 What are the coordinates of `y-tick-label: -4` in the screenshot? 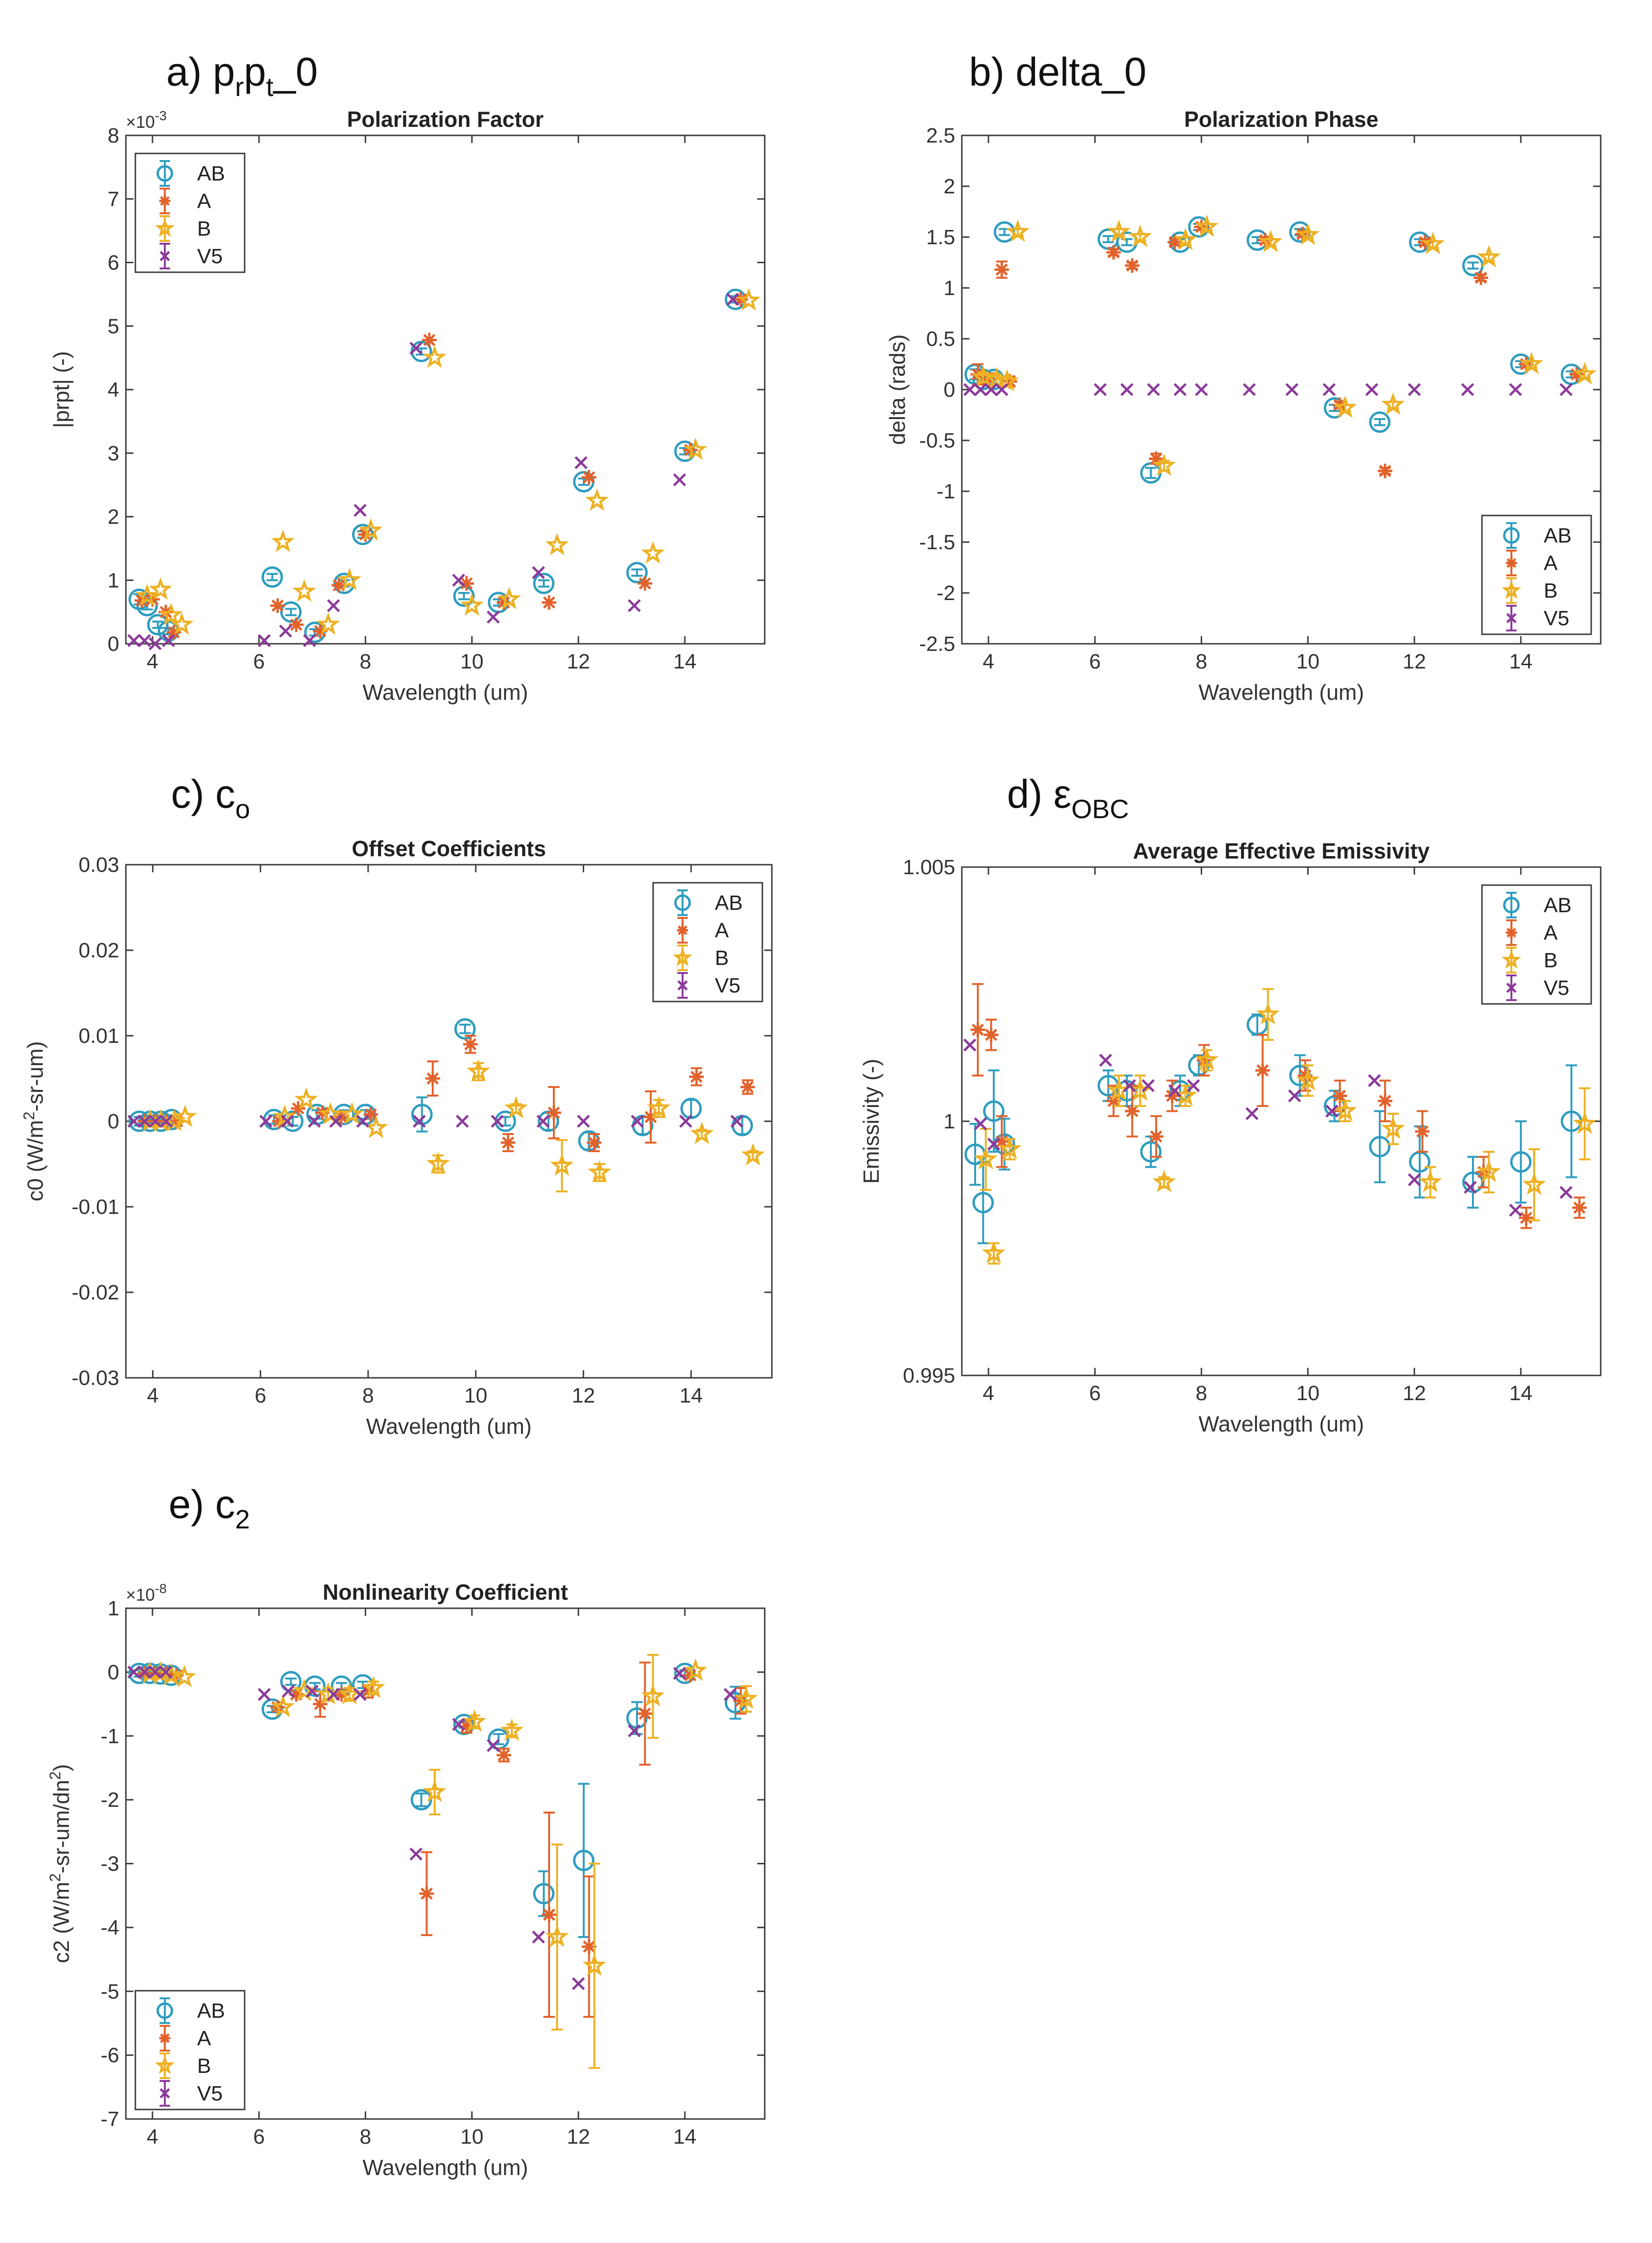 It's located at (110, 1928).